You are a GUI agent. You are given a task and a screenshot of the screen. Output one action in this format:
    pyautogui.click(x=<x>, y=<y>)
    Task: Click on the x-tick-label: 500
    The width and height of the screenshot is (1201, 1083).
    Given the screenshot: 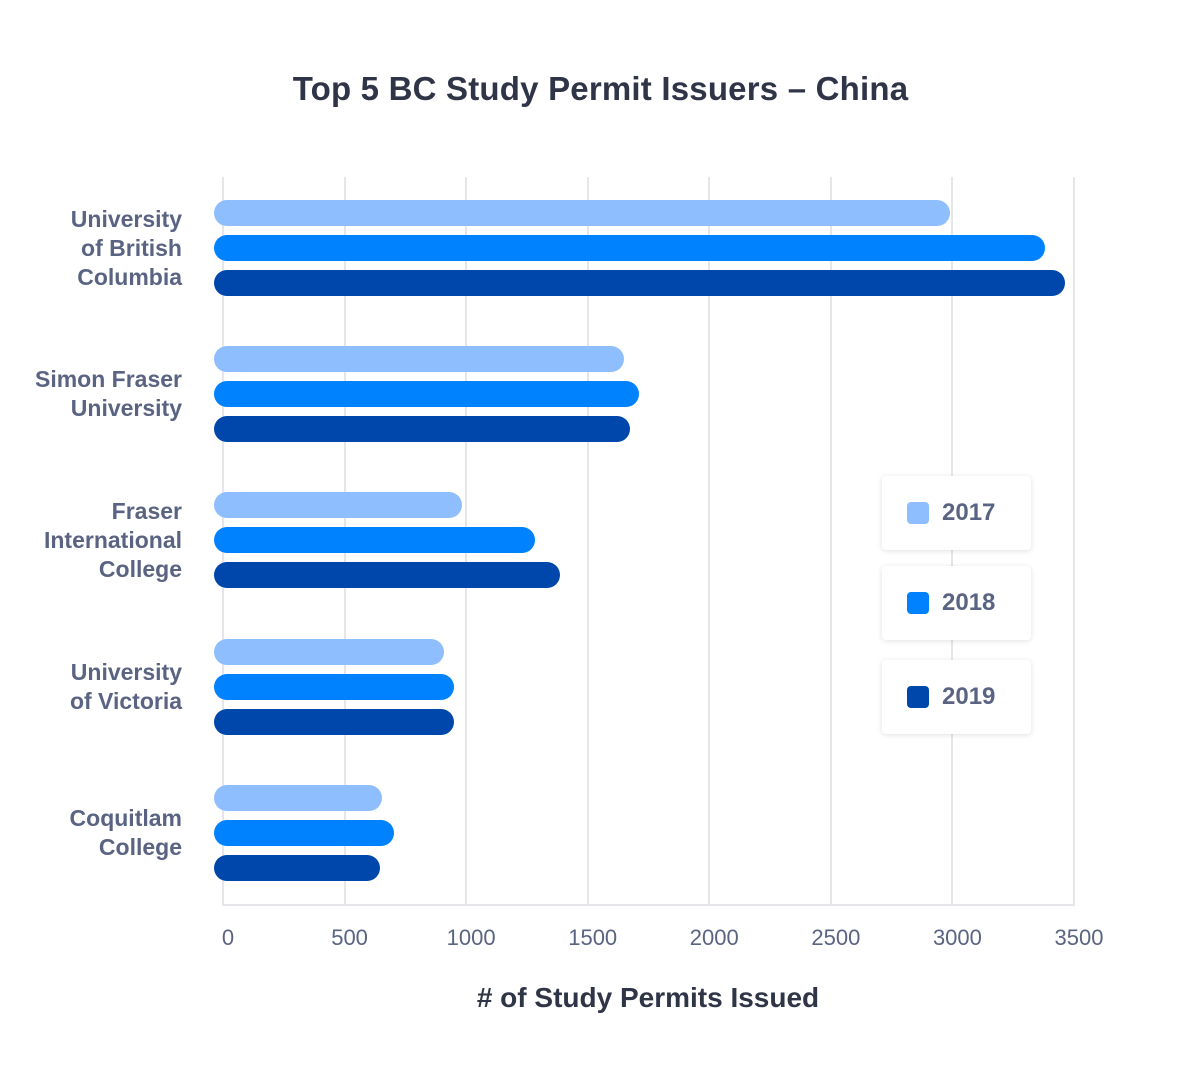 What is the action you would take?
    pyautogui.click(x=349, y=937)
    